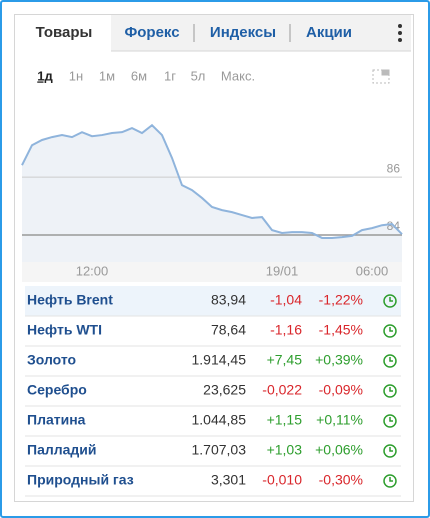 The image size is (430, 518). Describe the element at coordinates (219, 420) in the screenshot. I see `row-price: 1.044,85` at that location.